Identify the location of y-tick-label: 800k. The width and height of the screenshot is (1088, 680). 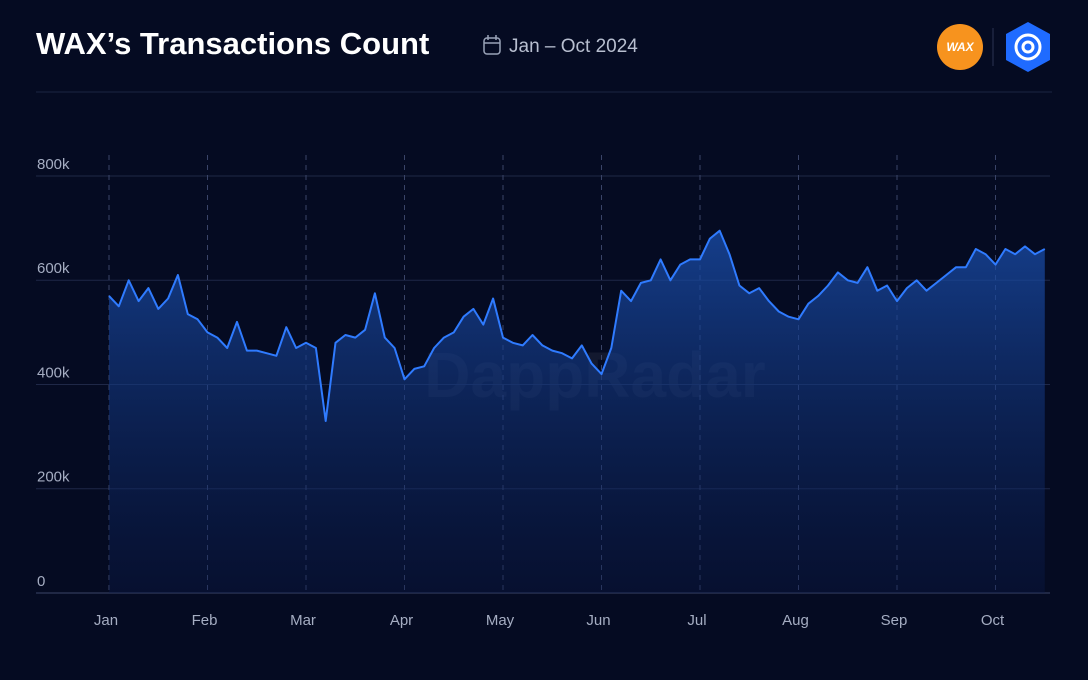
(53, 164).